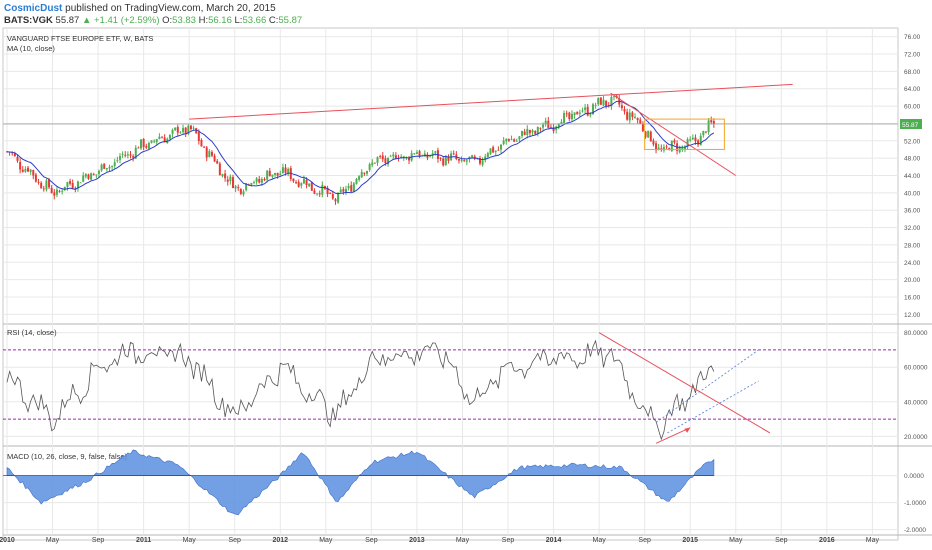 The image size is (932, 550). What do you see at coordinates (912, 55) in the screenshot?
I see `price-y-tick-label: 72.00` at bounding box center [912, 55].